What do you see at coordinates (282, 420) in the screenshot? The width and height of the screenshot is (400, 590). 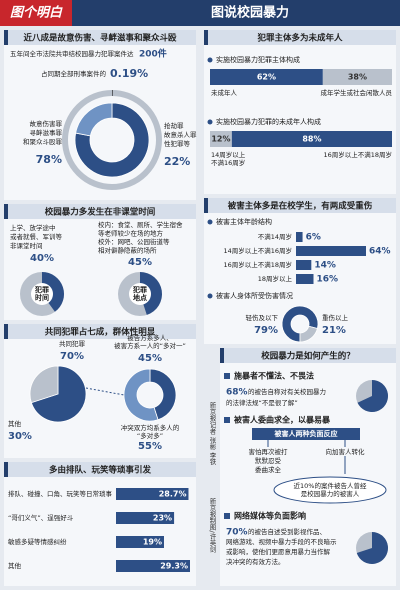 I see `label: 被害人委曲求全，以暴易暴` at bounding box center [282, 420].